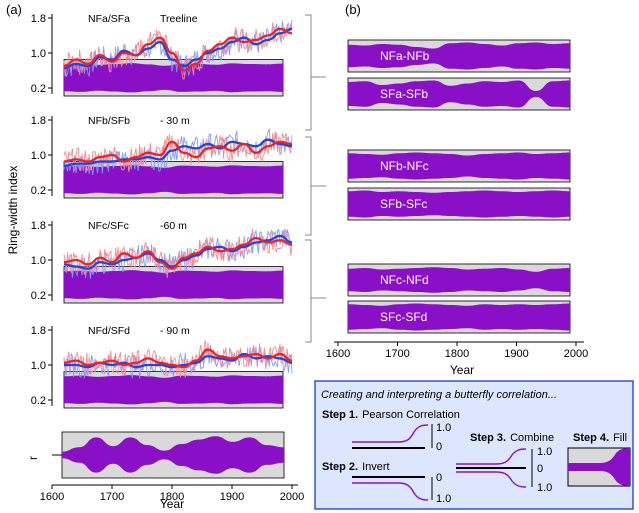  I want to click on step1-label: Step 1. Pearson Correlation, so click(391, 415).